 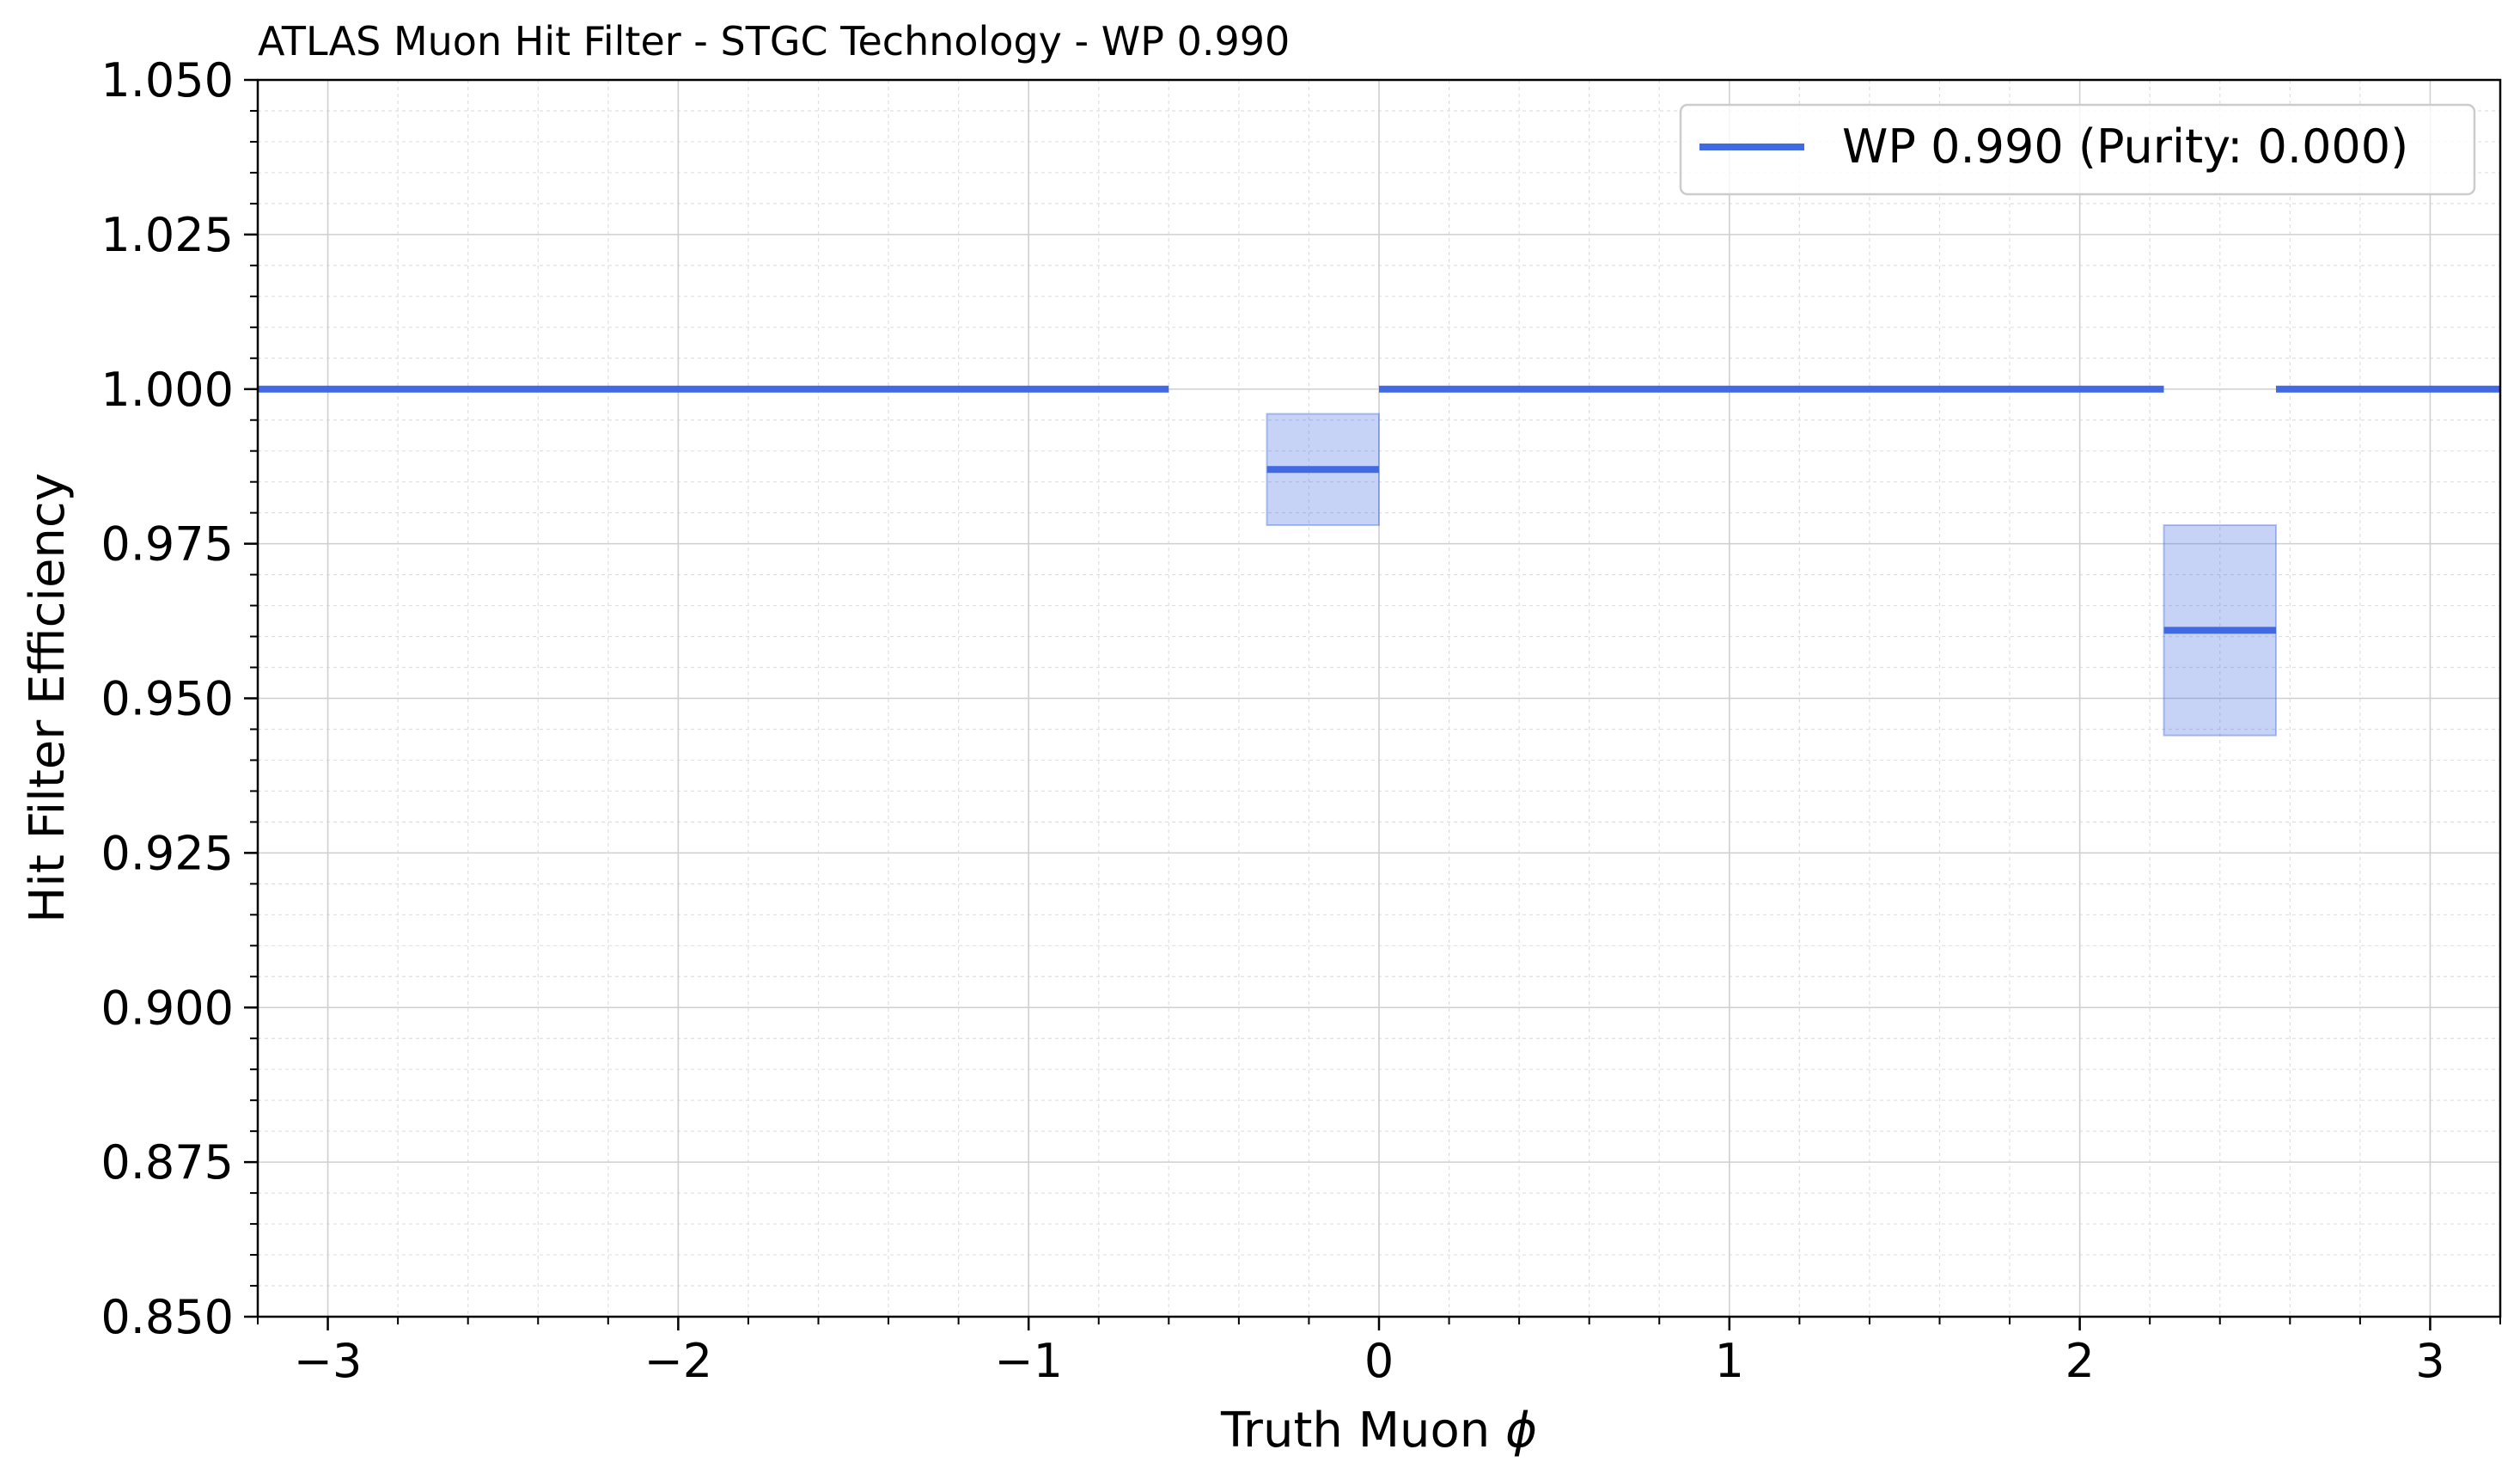 I want to click on x-tick-label: 0, so click(x=1379, y=1361).